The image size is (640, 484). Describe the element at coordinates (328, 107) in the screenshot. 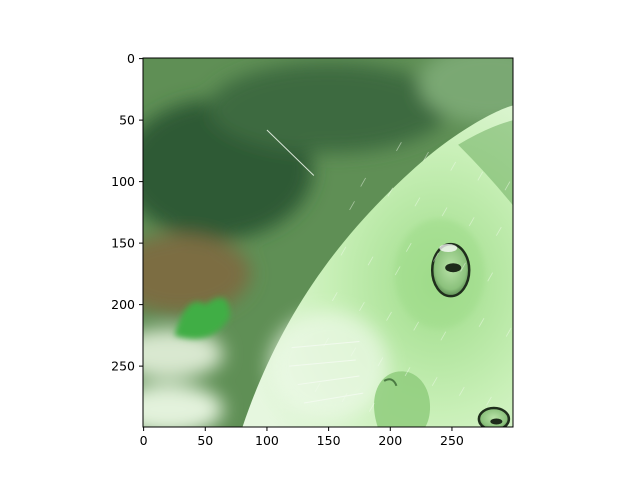

I see `foliage-top-blob` at that location.